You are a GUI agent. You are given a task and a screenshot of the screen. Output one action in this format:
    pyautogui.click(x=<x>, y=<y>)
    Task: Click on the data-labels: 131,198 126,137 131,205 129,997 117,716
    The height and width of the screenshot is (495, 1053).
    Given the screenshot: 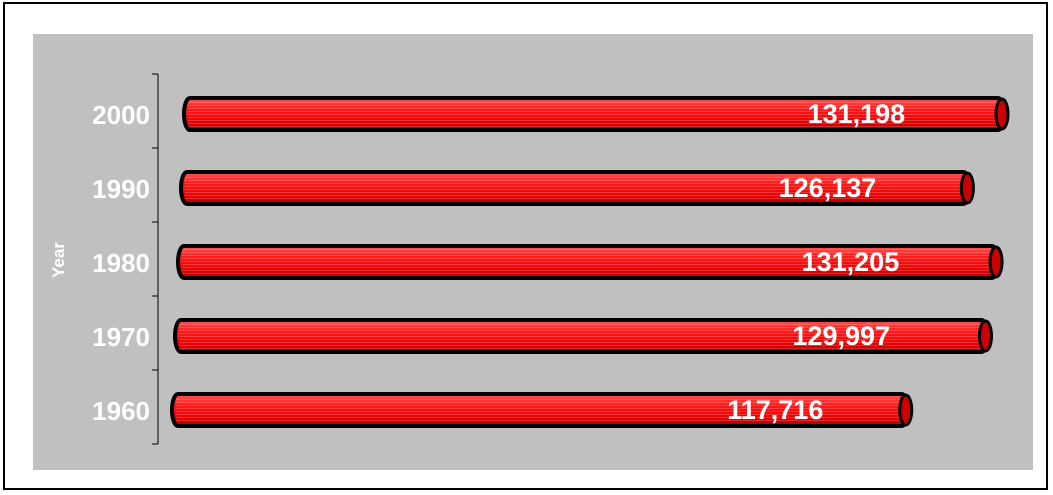 What is the action you would take?
    pyautogui.click(x=816, y=262)
    